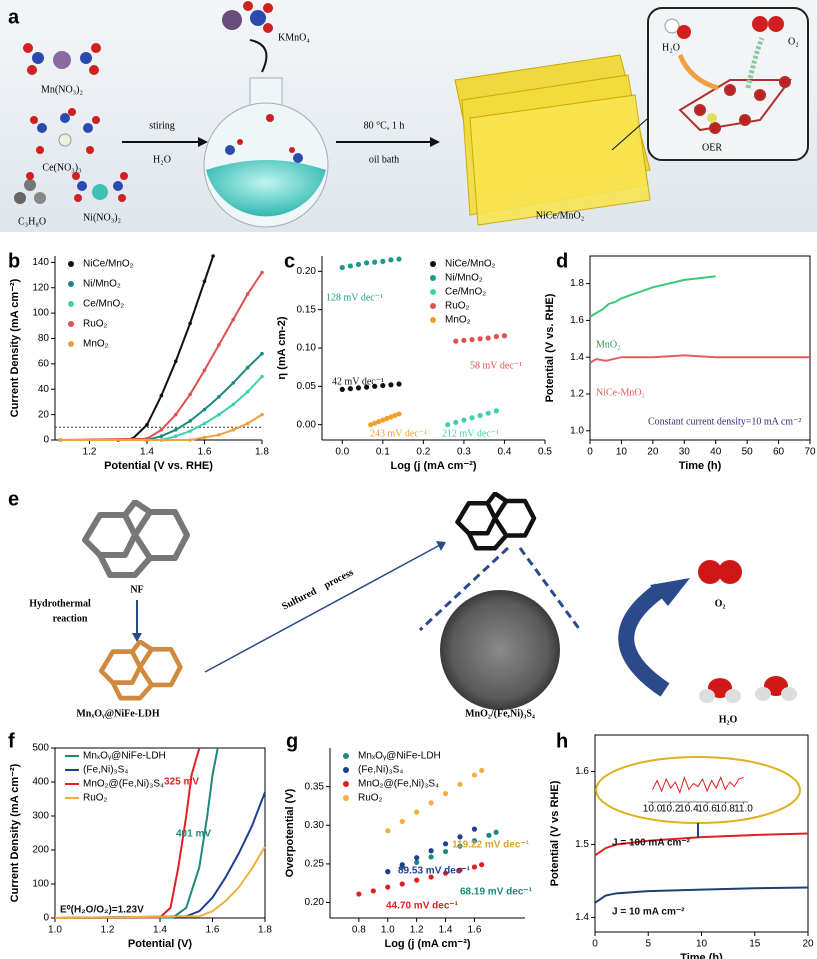  What do you see at coordinates (622, 452) in the screenshot?
I see `x-tick-label: 10` at bounding box center [622, 452].